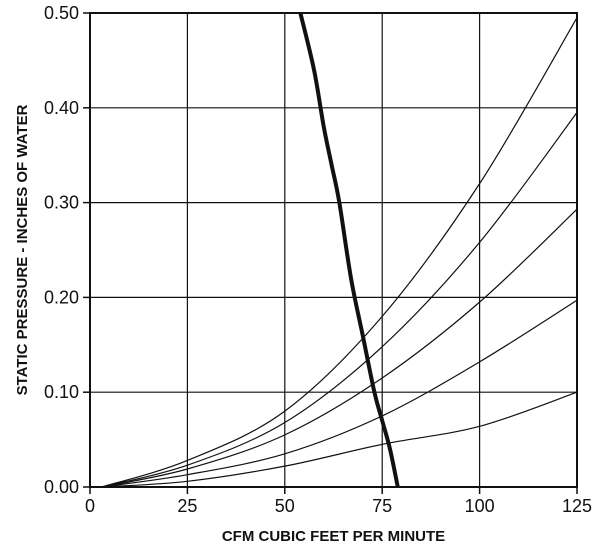  Describe the element at coordinates (61, 203) in the screenshot. I see `y-tick-label: 0.30` at that location.